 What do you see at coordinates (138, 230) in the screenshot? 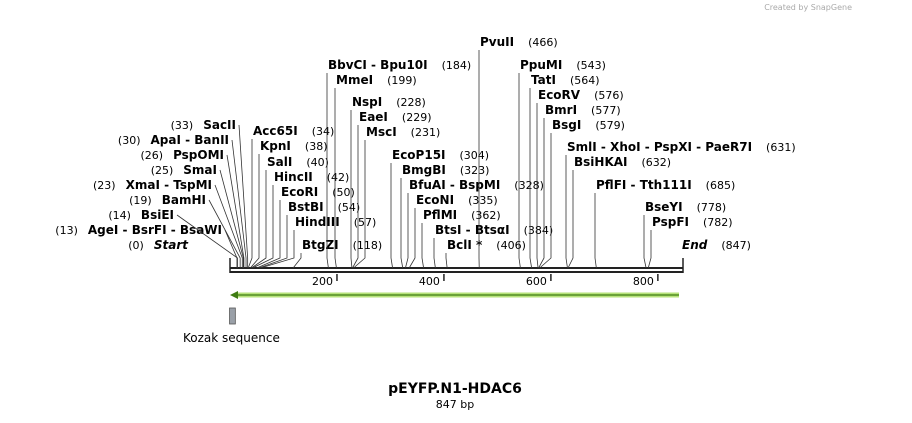
I see `site-label: (13)AgeI - BsrFI - BsaWI` at bounding box center [138, 230].